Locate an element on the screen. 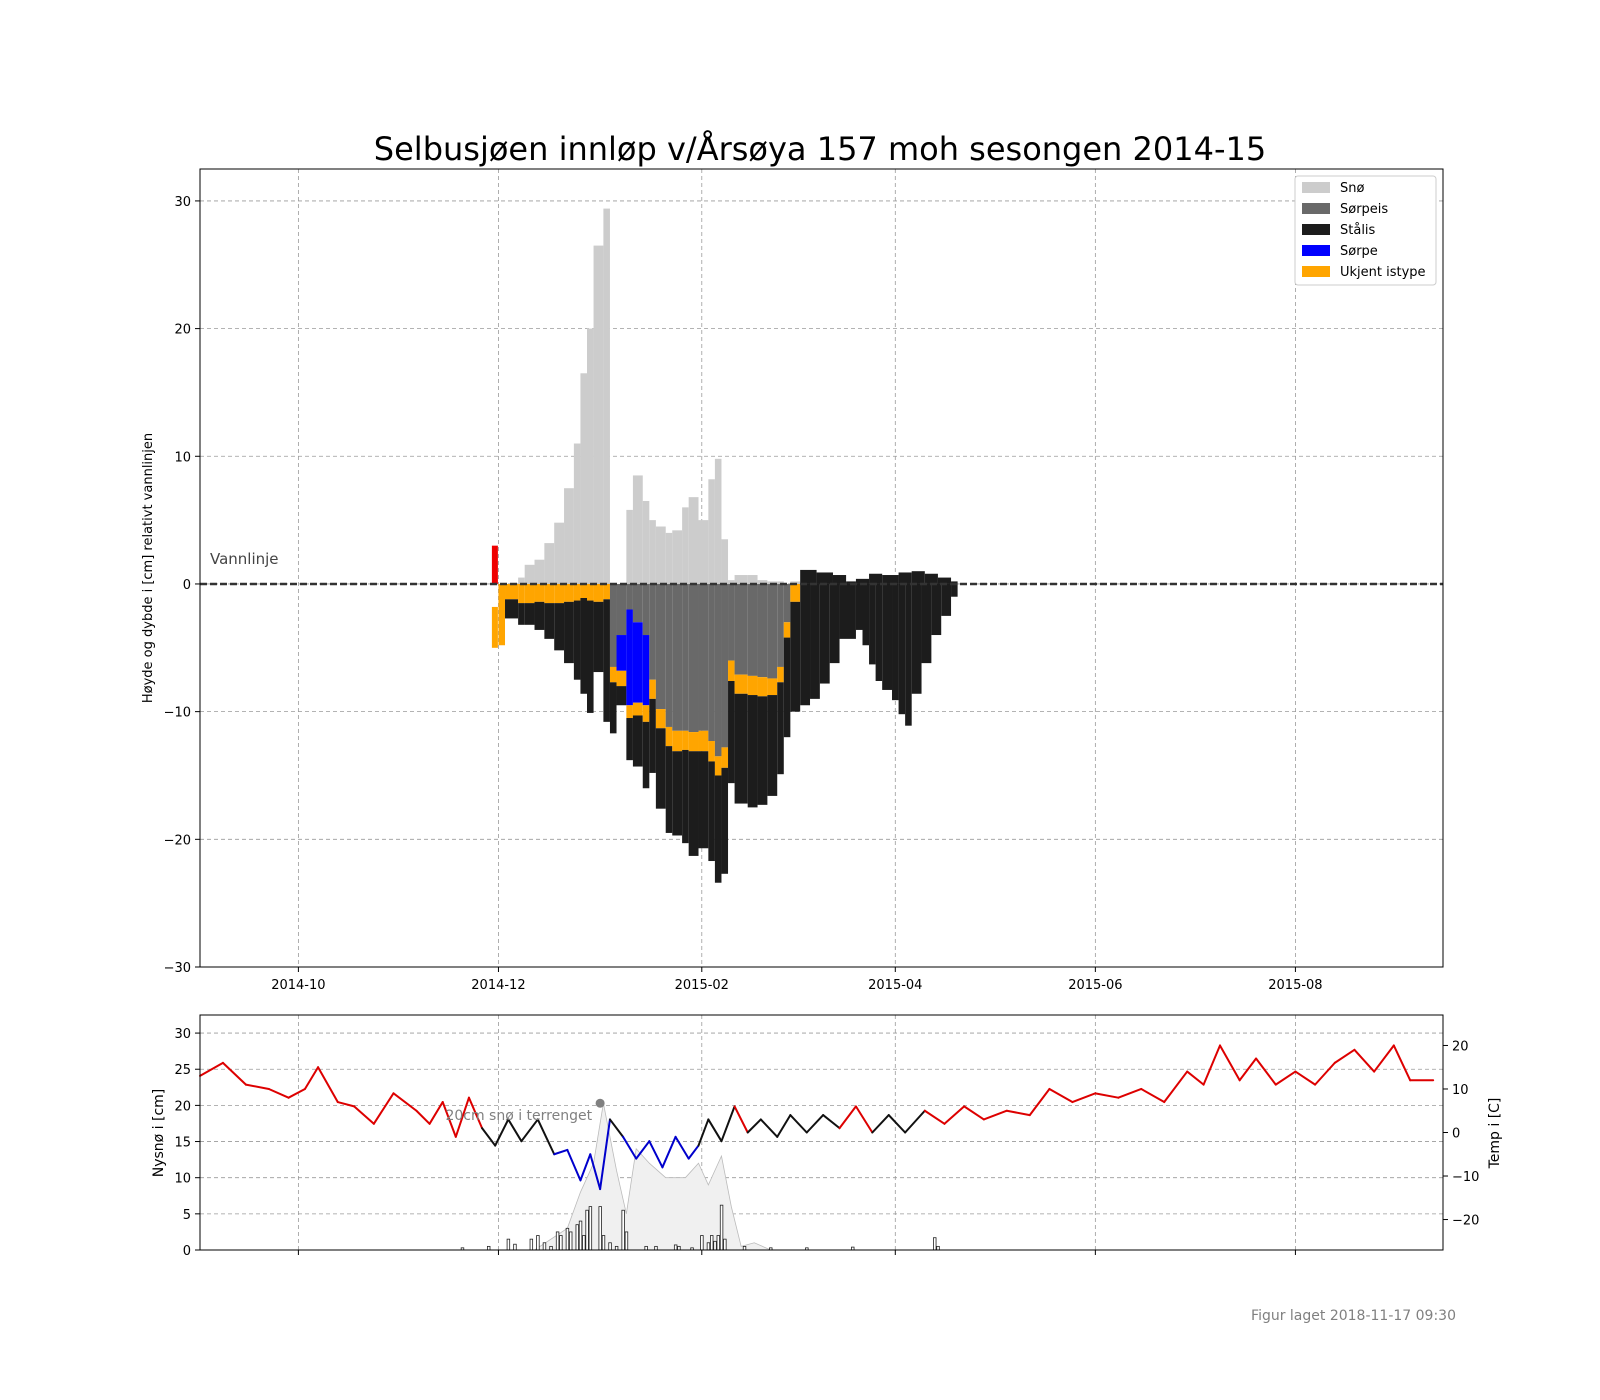  top-x-tick-label: 2015-04 is located at coordinates (895, 985).